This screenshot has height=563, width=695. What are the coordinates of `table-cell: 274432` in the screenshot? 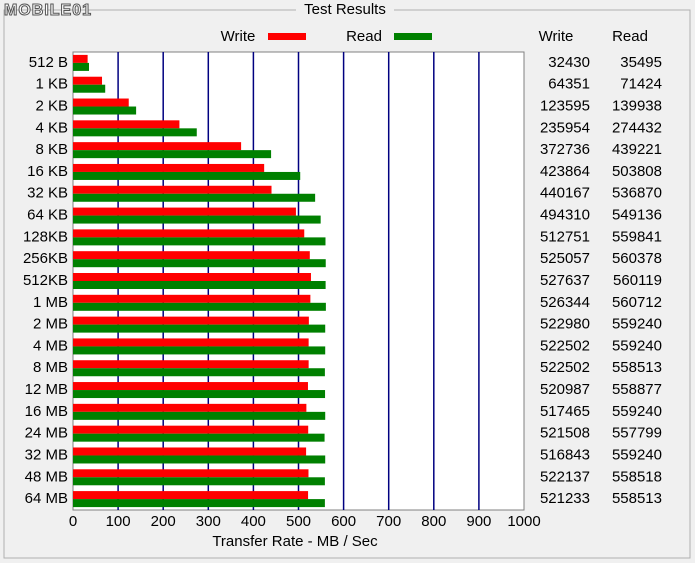 It's located at (637, 127).